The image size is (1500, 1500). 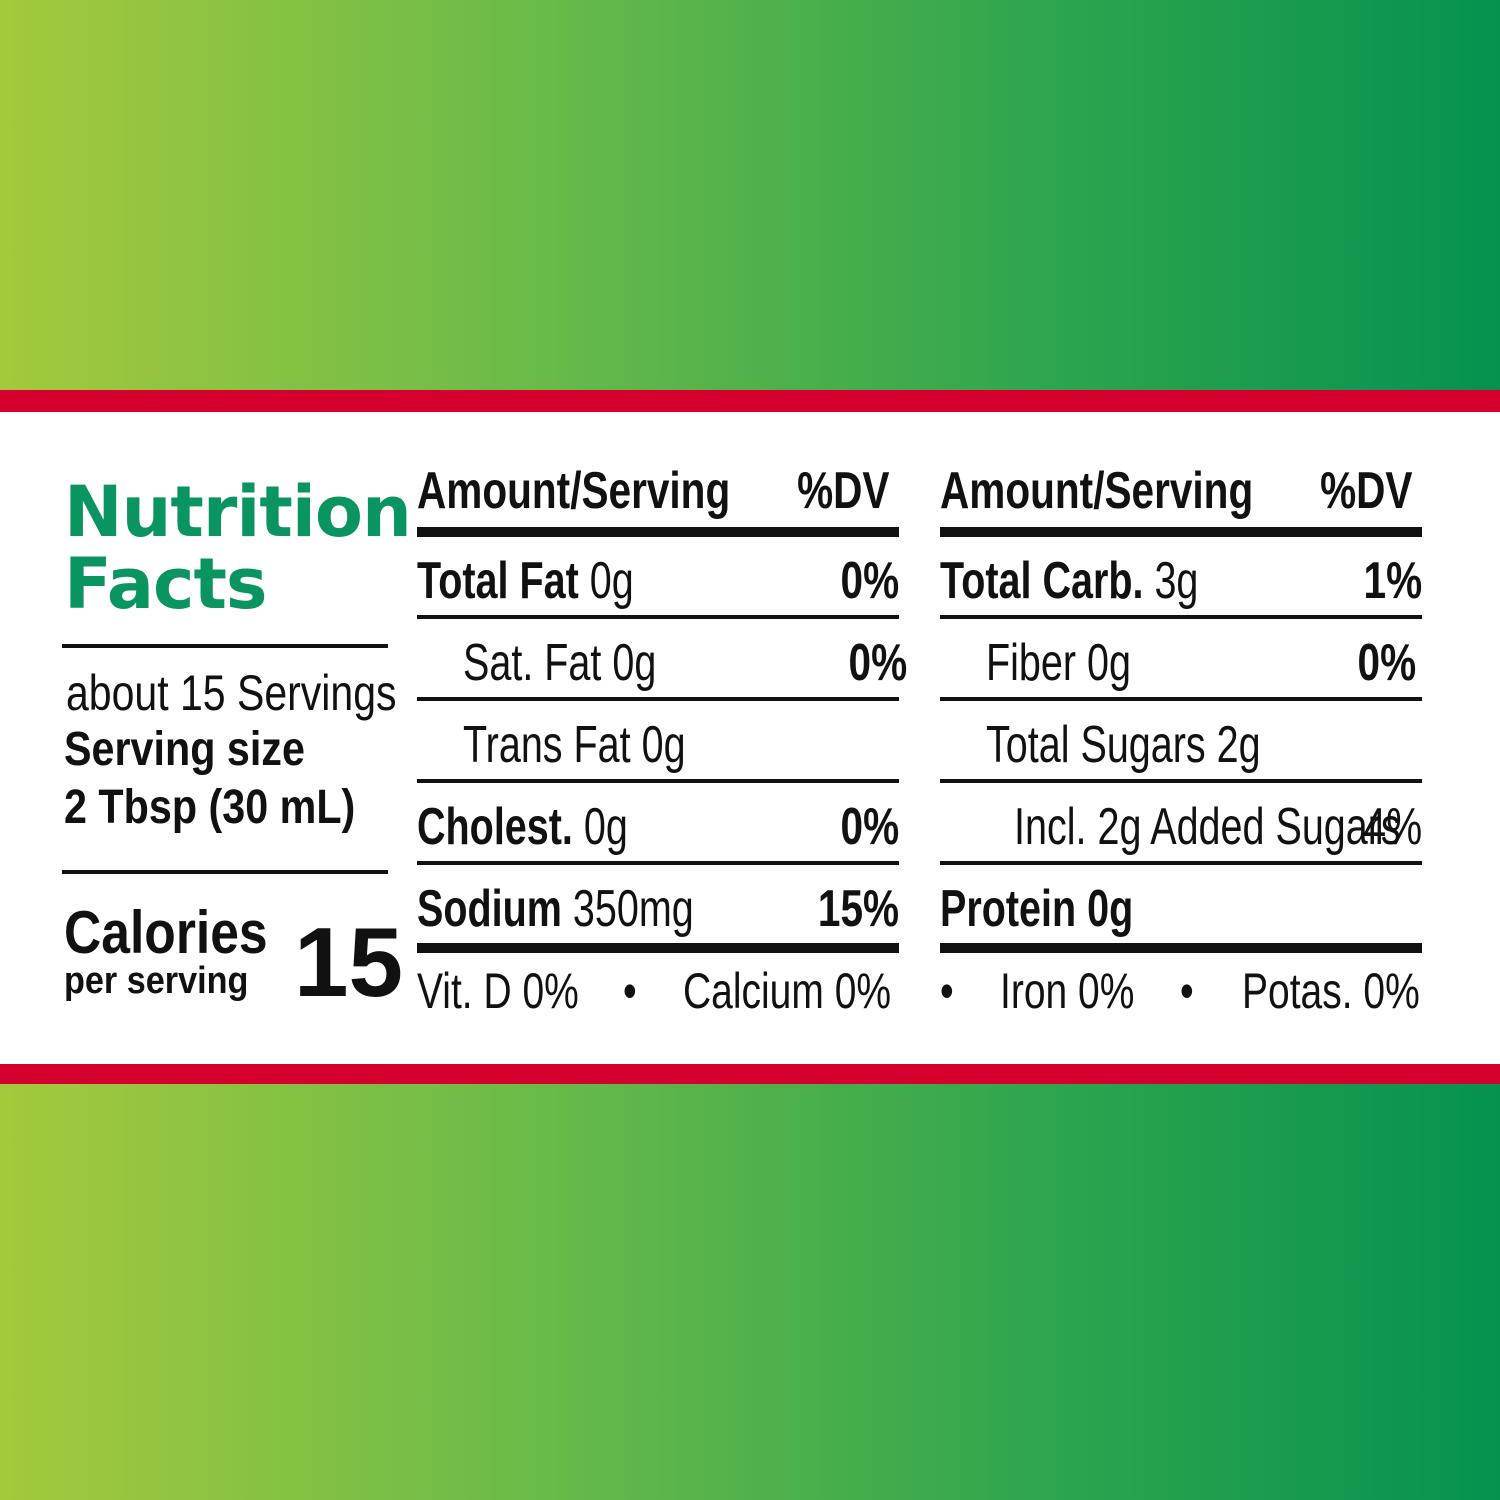 I want to click on nutrient-name: Trans Fat, so click(x=547, y=745).